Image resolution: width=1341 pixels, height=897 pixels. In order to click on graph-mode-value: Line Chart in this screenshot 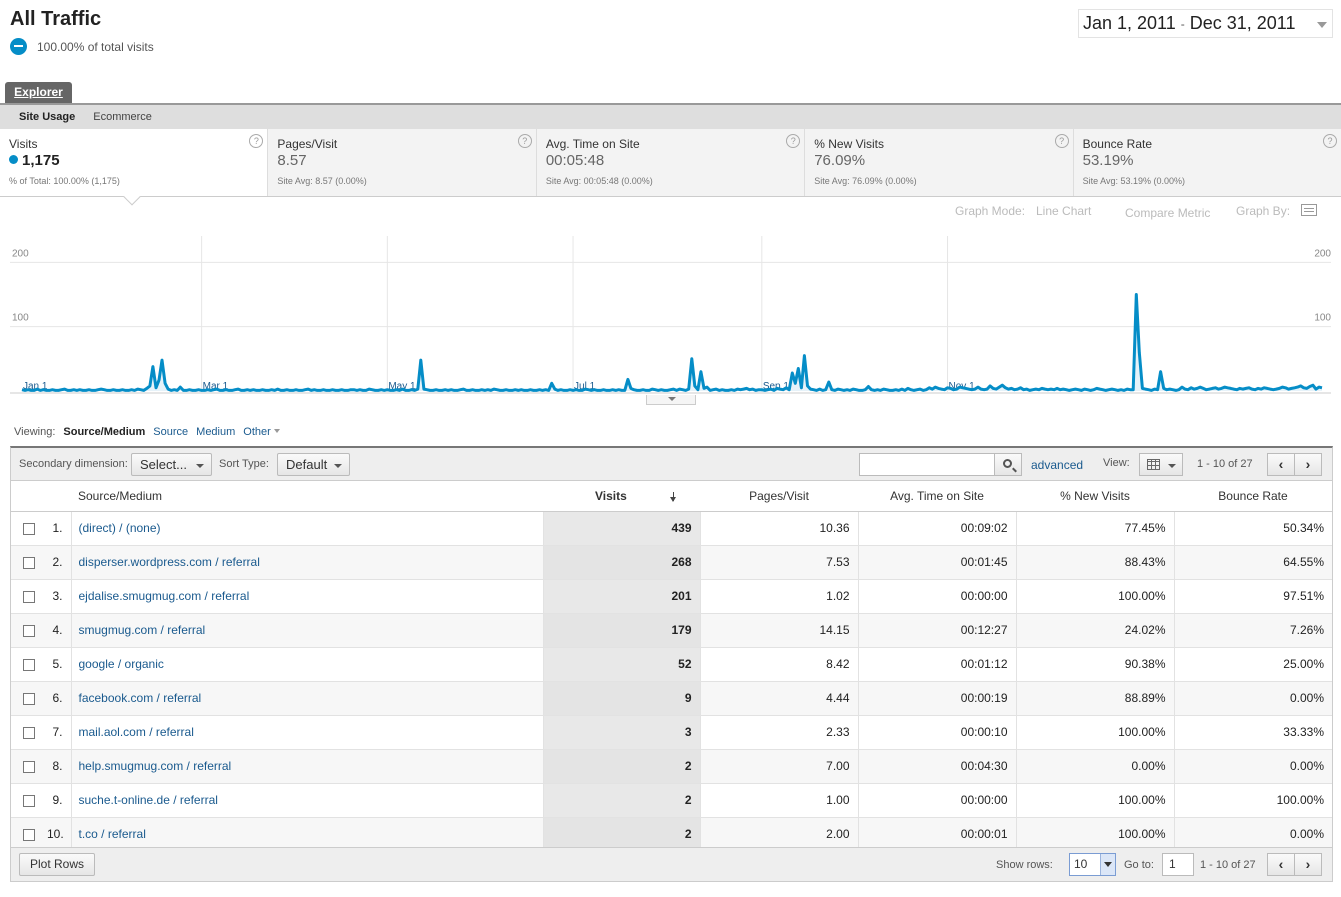, I will do `click(1064, 211)`.